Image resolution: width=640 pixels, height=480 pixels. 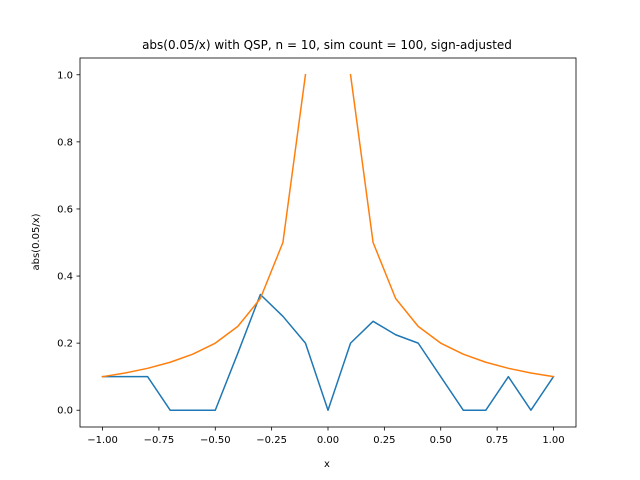 I want to click on x-tick-label: 0.25, so click(x=384, y=440).